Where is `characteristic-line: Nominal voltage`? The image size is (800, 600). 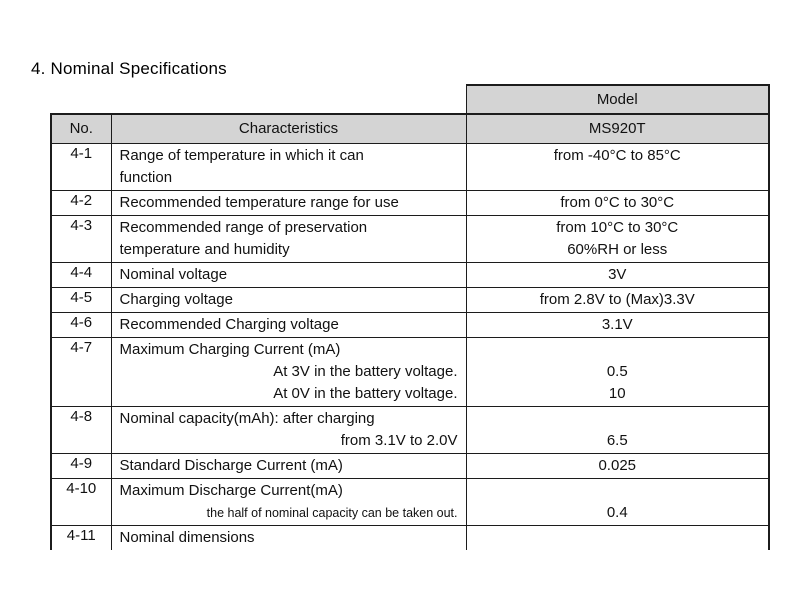 characteristic-line: Nominal voltage is located at coordinates (173, 274).